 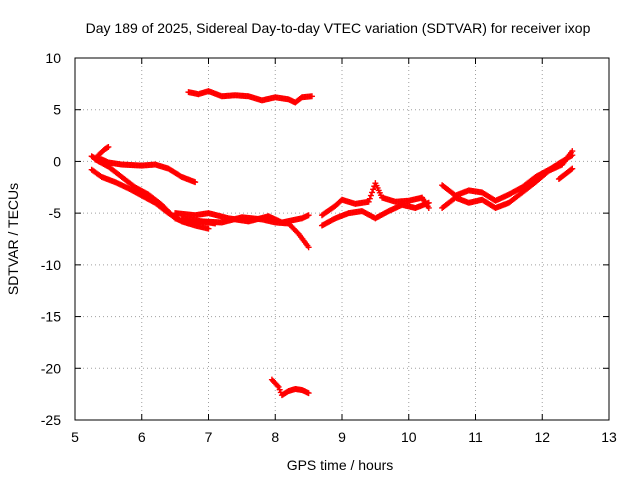 What do you see at coordinates (275, 437) in the screenshot?
I see `x-tick-label: 8` at bounding box center [275, 437].